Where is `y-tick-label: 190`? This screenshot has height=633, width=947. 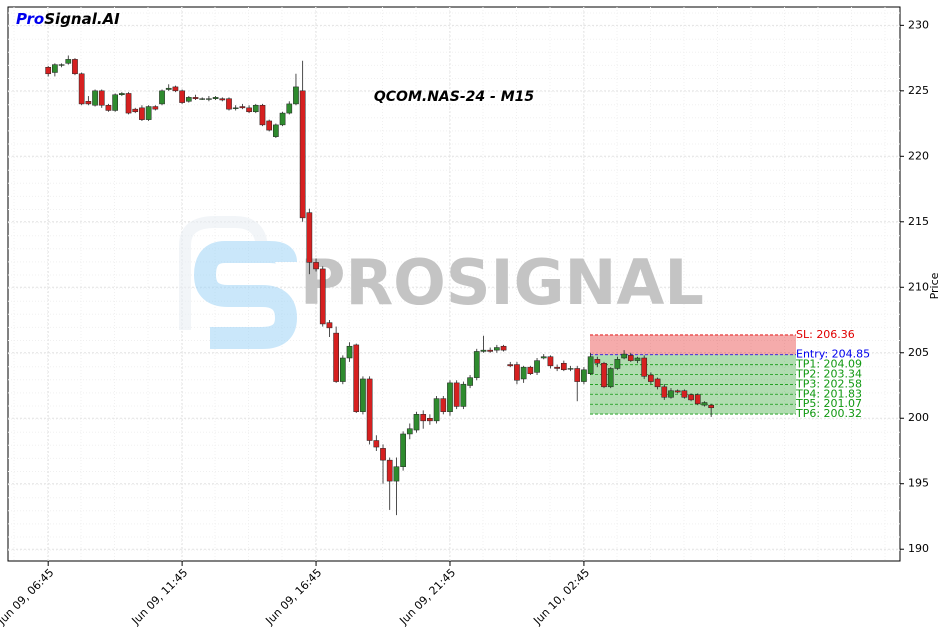 y-tick-label: 190 is located at coordinates (918, 548).